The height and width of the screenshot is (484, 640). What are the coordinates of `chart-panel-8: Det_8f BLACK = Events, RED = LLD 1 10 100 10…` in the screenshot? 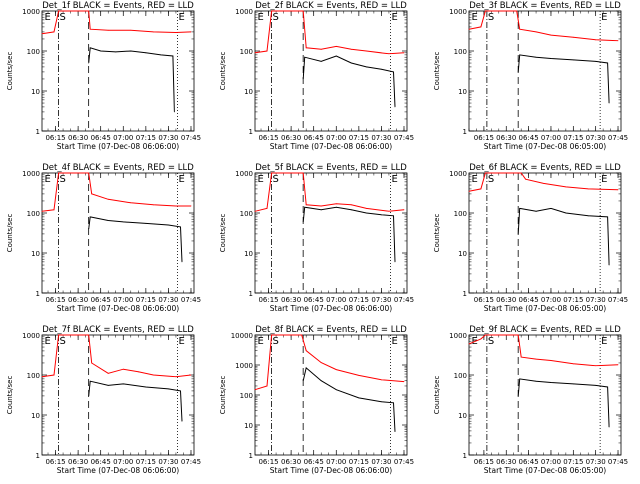 It's located at (316, 400).